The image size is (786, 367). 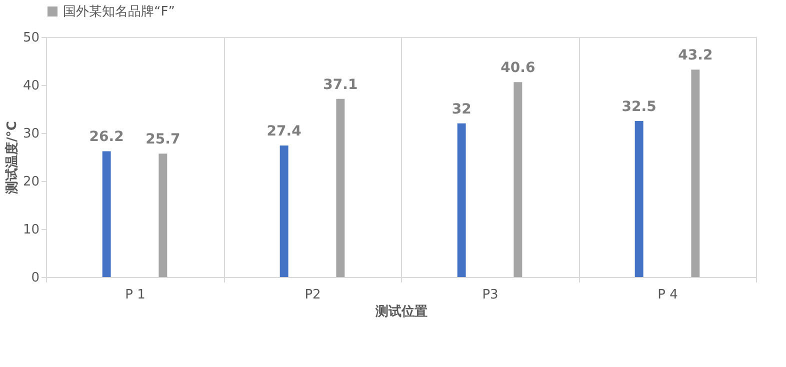 What do you see at coordinates (12, 158) in the screenshot?
I see `y-axis-title: 测试温度/°C` at bounding box center [12, 158].